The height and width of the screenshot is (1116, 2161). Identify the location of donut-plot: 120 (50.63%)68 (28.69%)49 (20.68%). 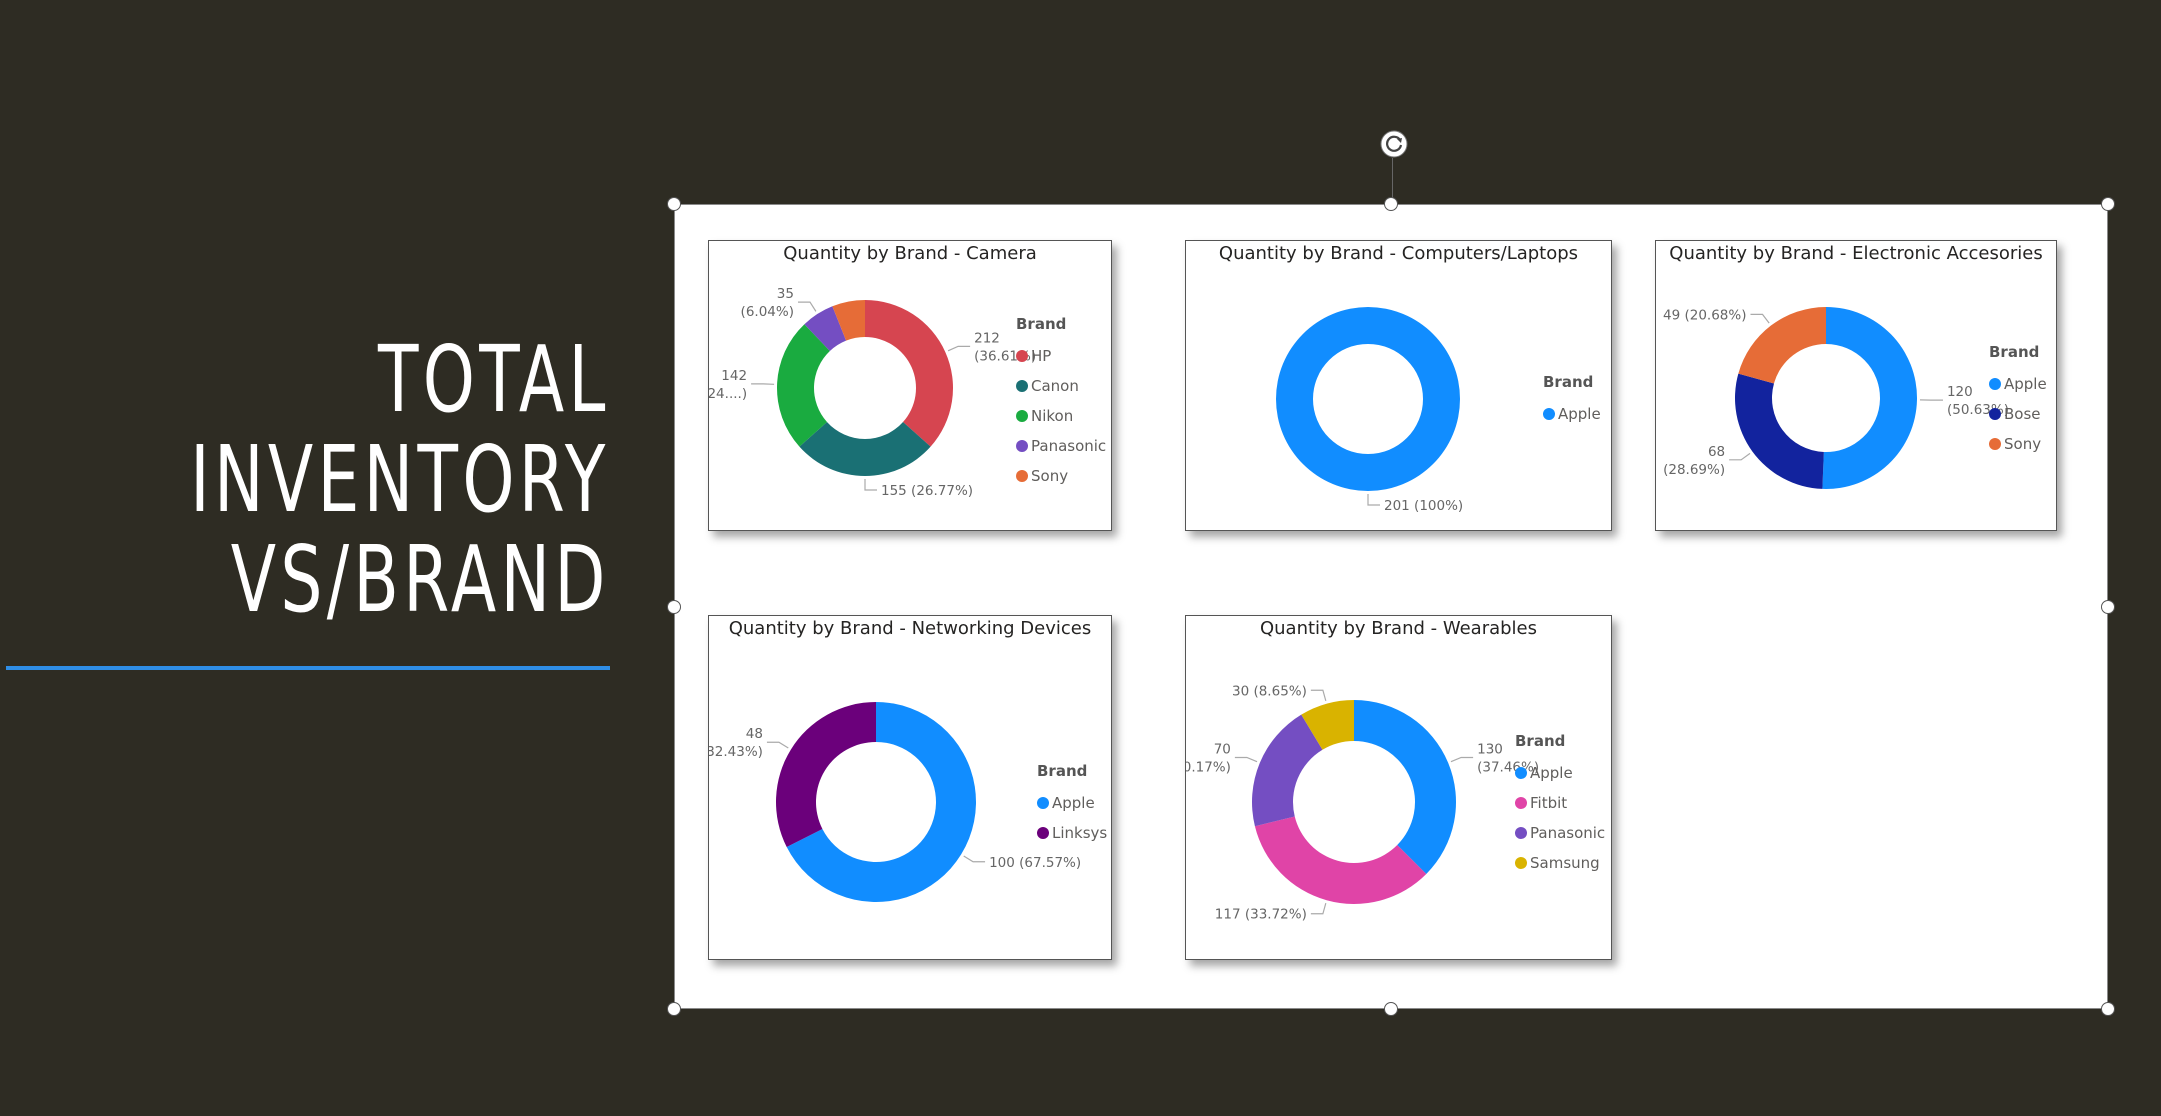
(1836, 398).